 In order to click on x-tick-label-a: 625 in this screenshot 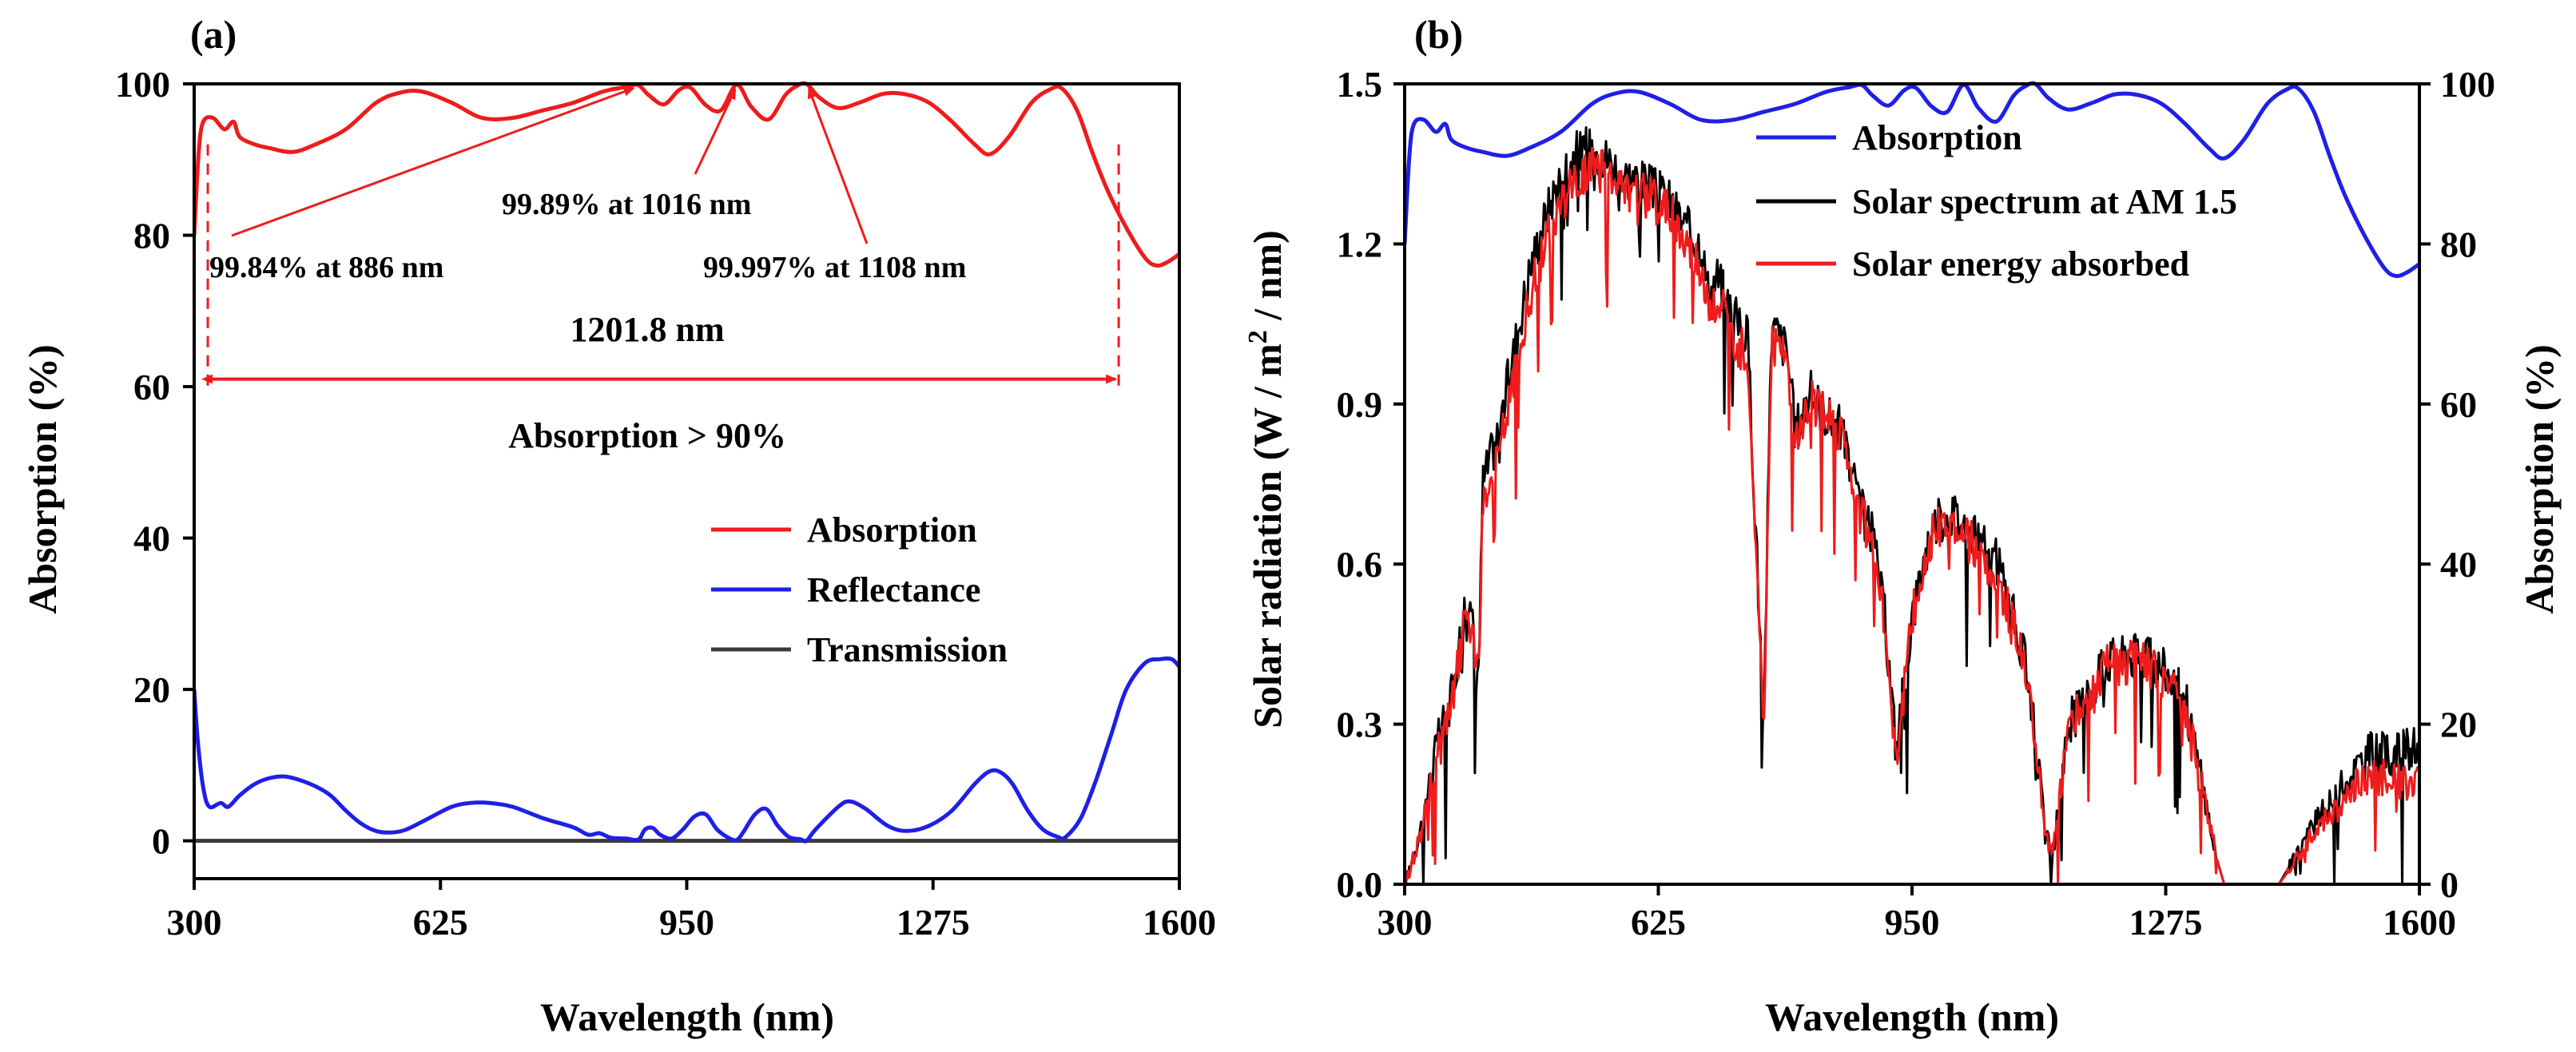, I will do `click(440, 923)`.